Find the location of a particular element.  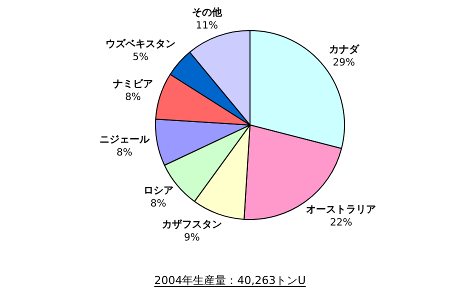

data-label: 29% is located at coordinates (344, 63).